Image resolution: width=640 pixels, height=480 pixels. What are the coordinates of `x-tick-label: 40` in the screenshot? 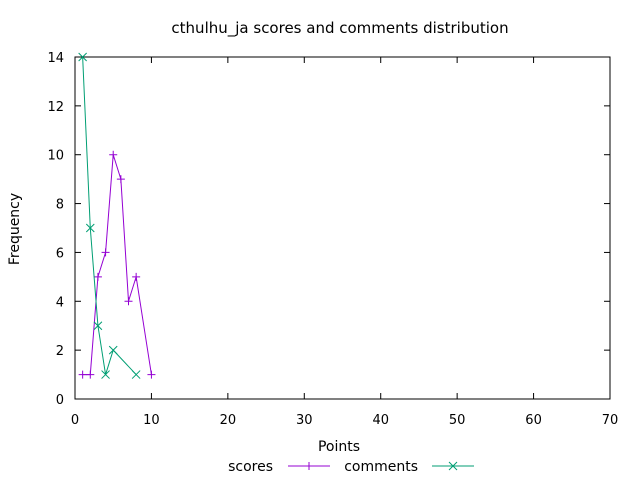 It's located at (380, 420).